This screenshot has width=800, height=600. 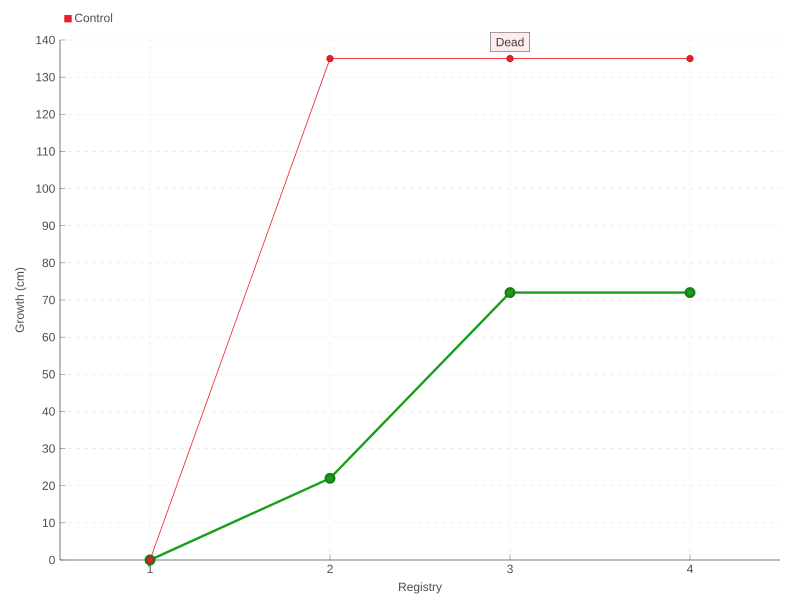 What do you see at coordinates (48, 225) in the screenshot?
I see `y-tick-label: 90` at bounding box center [48, 225].